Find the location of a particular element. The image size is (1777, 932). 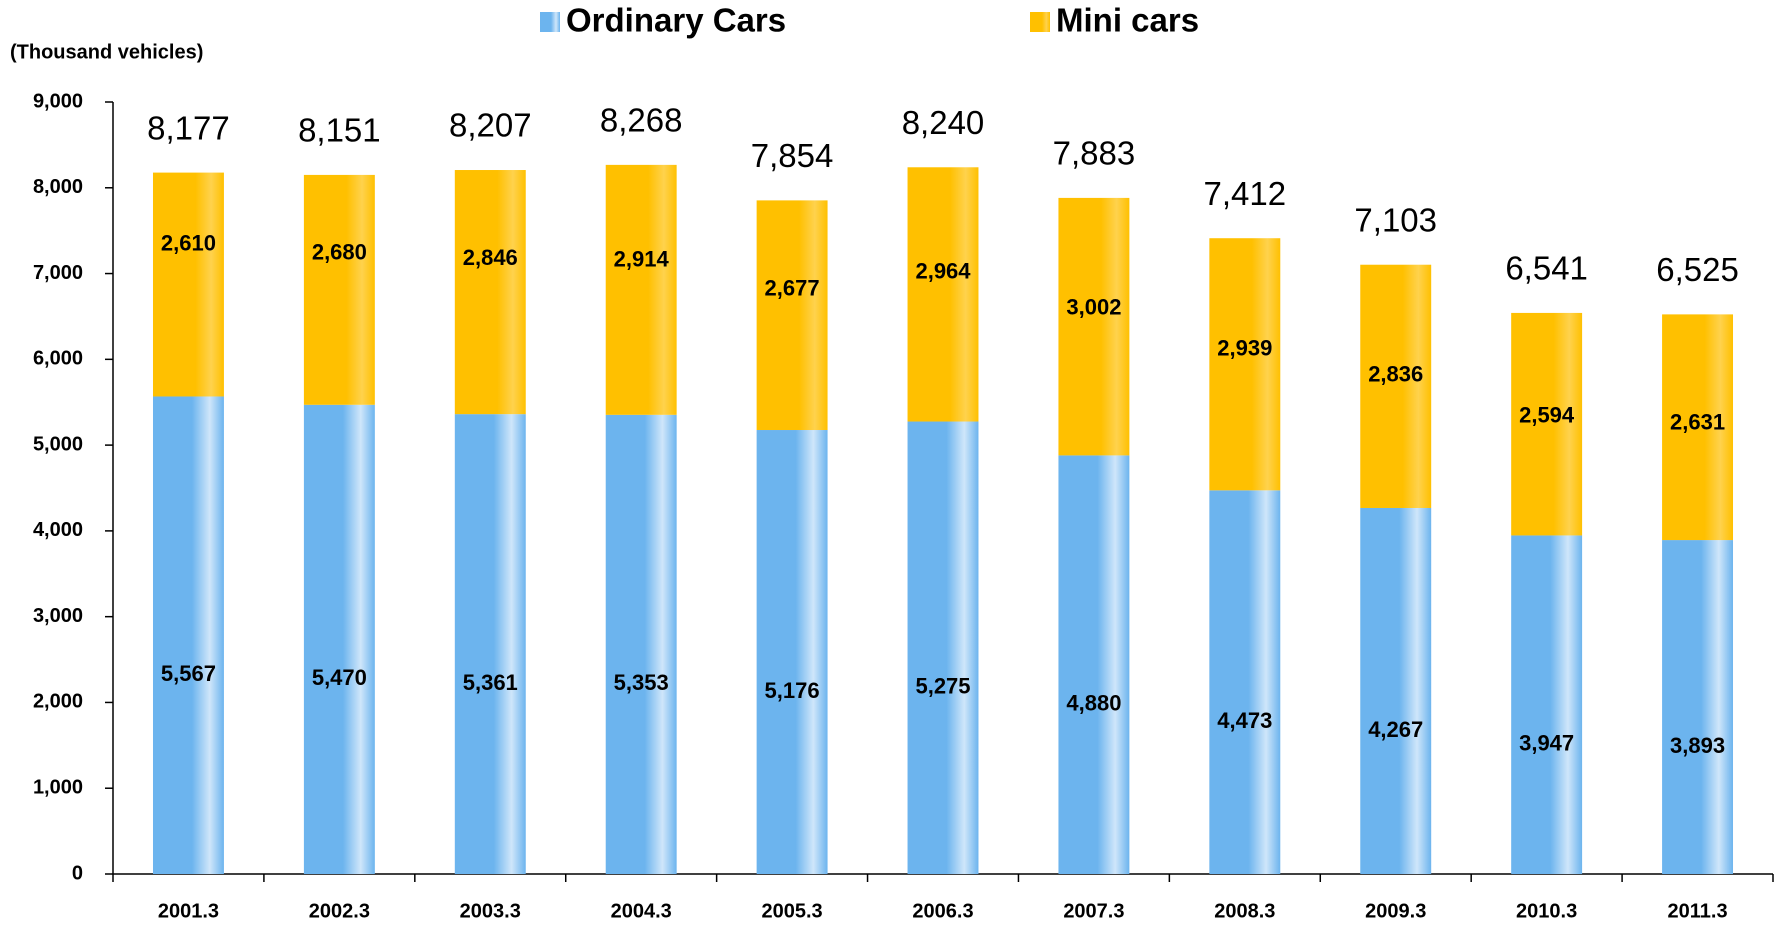

segment-label: 5,176 is located at coordinates (792, 690).